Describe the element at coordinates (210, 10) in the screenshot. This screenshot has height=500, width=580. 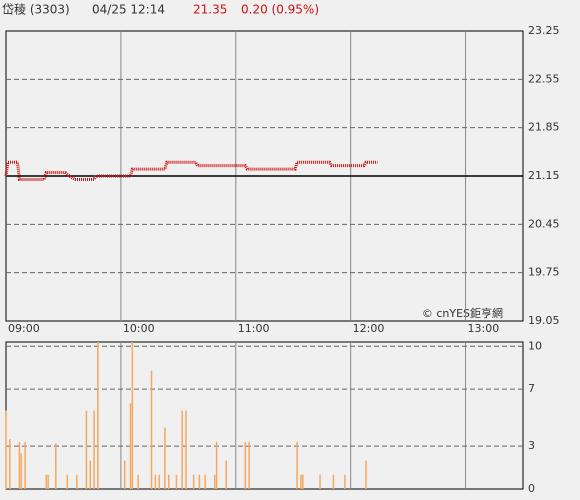
I see `last-price: 21.35` at that location.